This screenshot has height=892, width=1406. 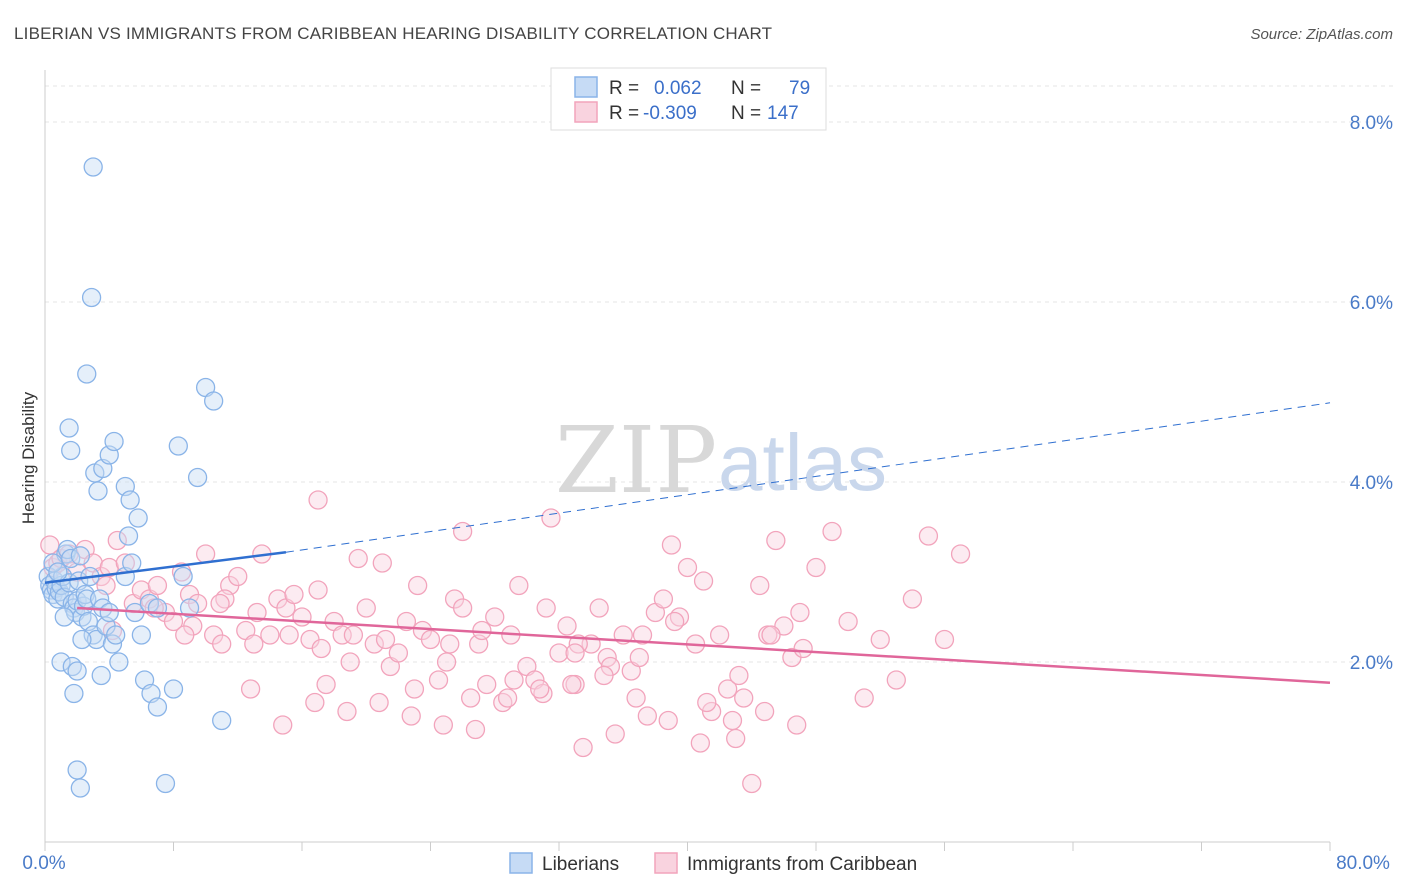 What do you see at coordinates (802, 462) in the screenshot?
I see `watermark-atlas: atlas` at bounding box center [802, 462].